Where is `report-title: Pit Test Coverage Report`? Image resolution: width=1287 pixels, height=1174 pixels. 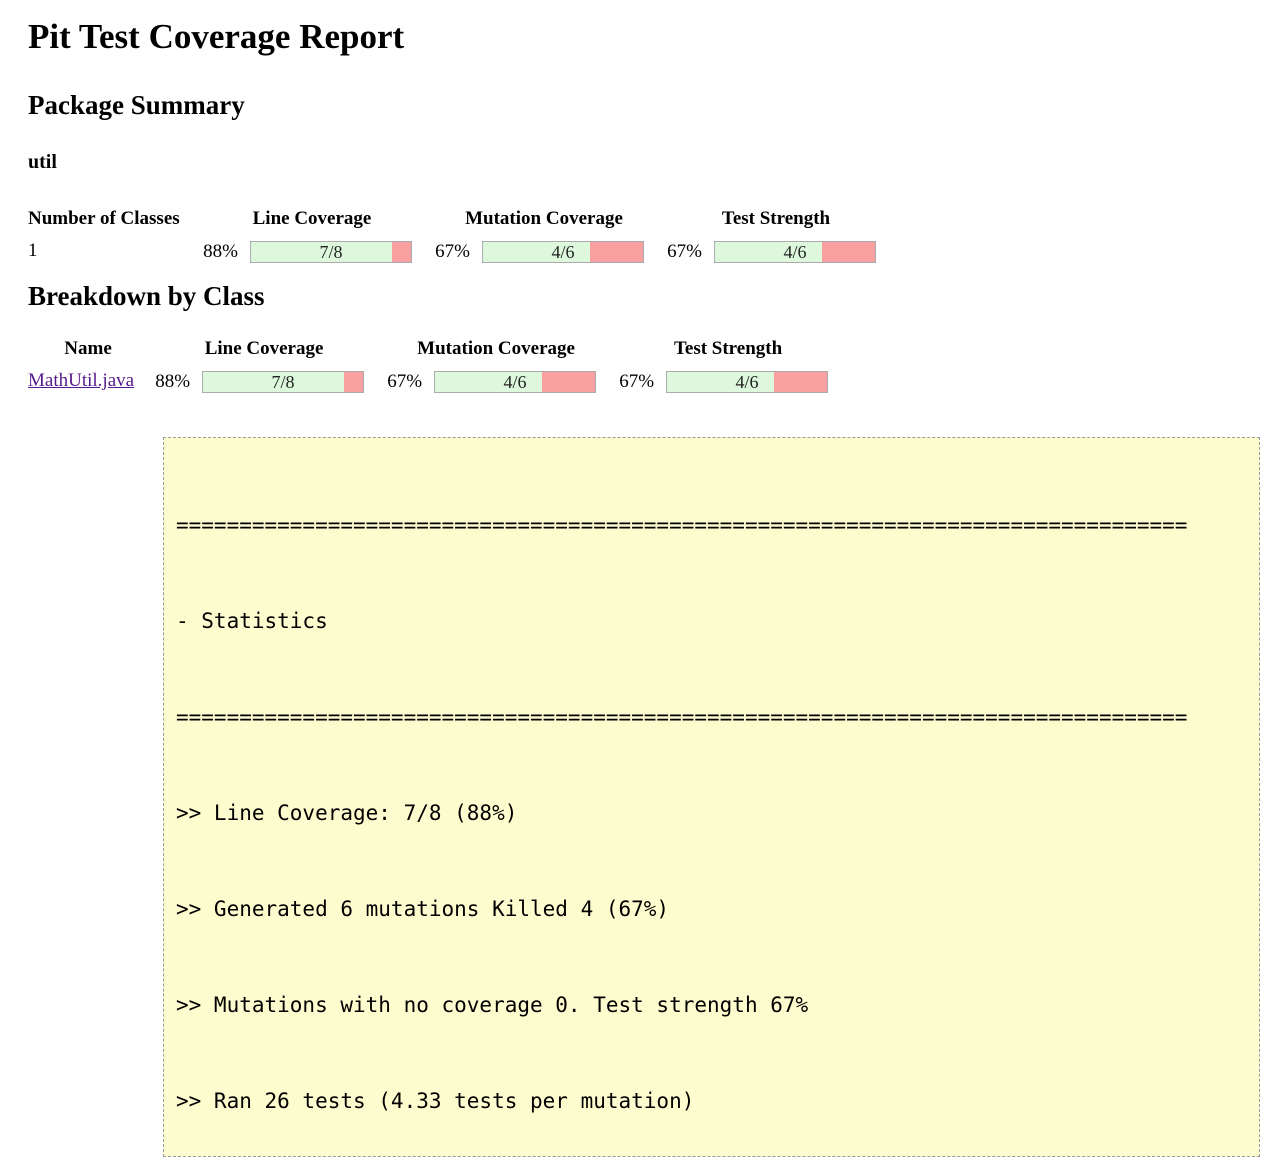 report-title: Pit Test Coverage Report is located at coordinates (216, 36).